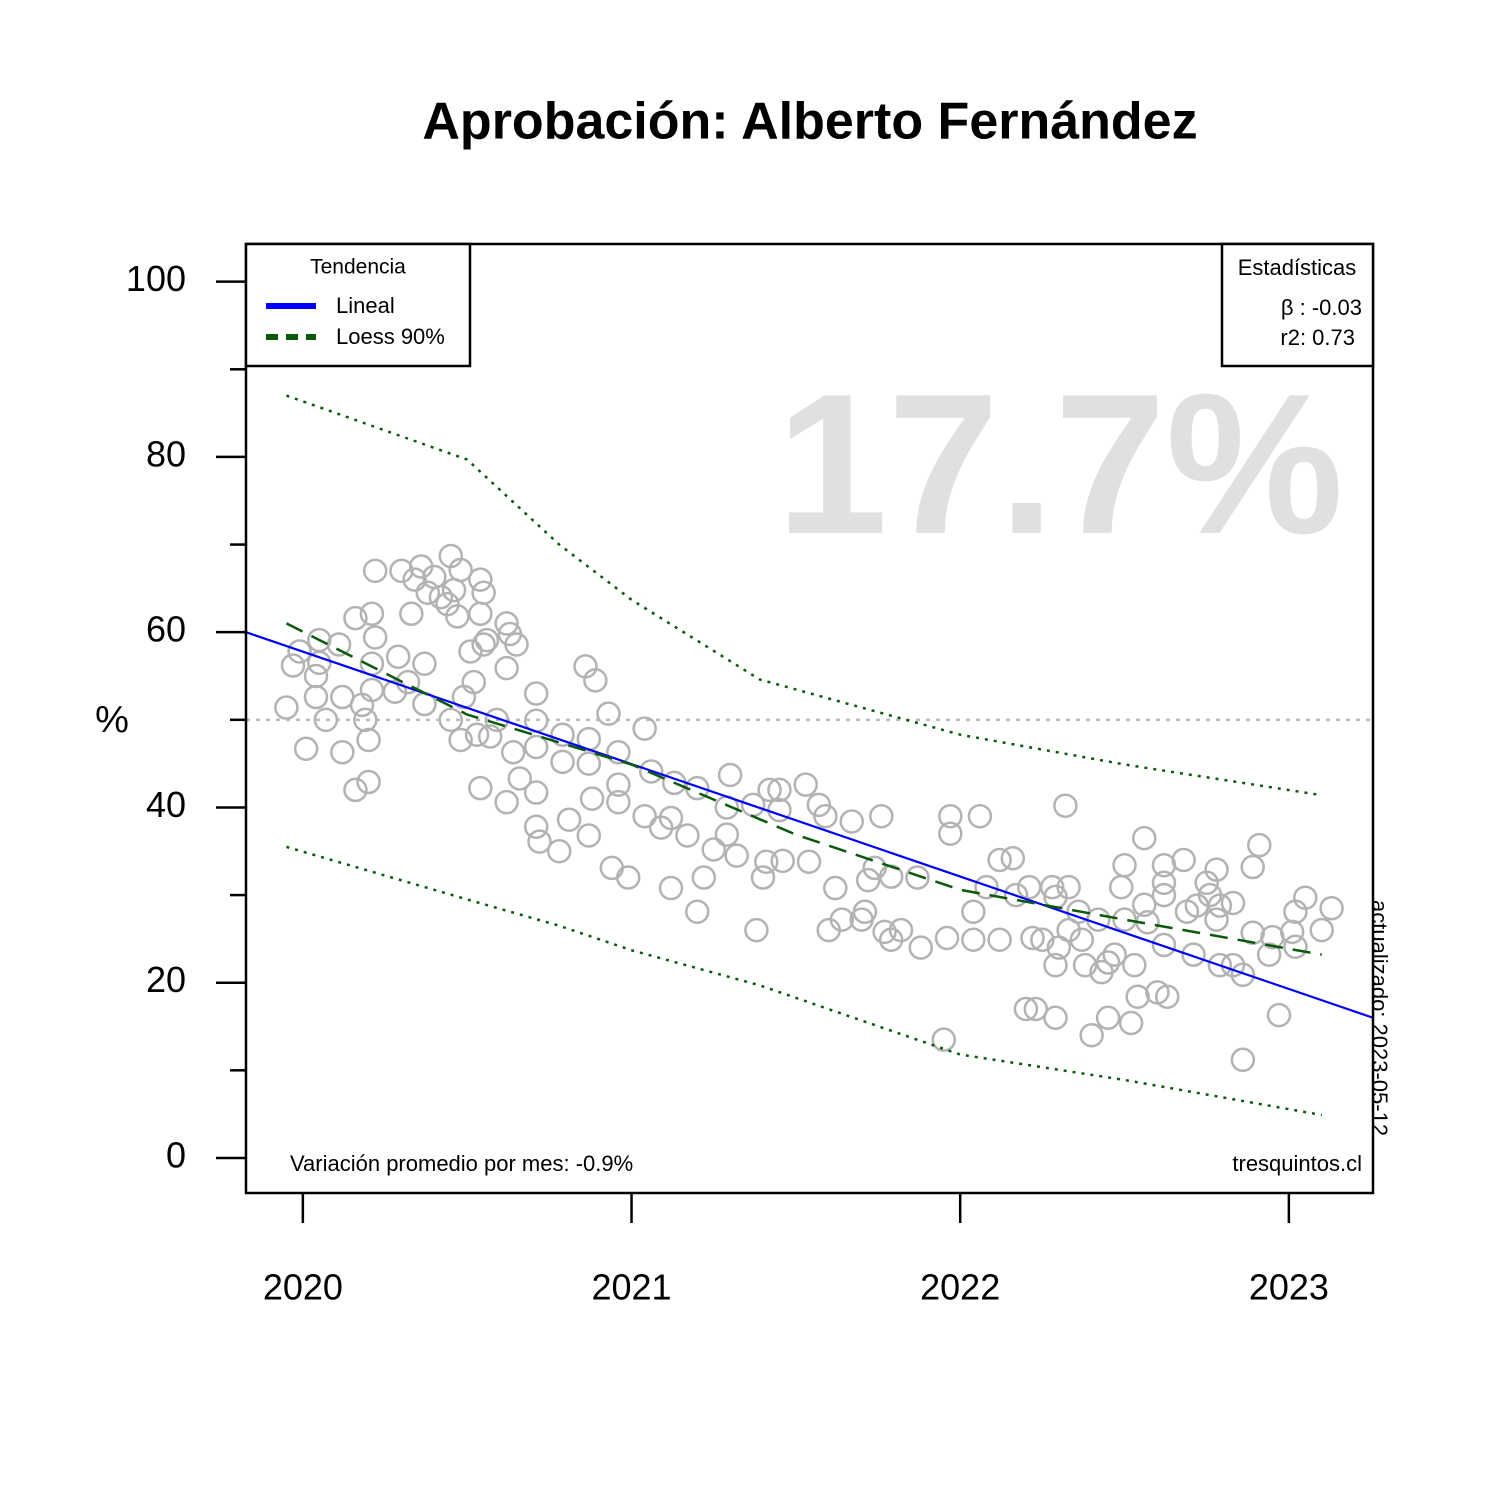 The image size is (1500, 1500). What do you see at coordinates (166, 629) in the screenshot?
I see `y-tick-label: 60` at bounding box center [166, 629].